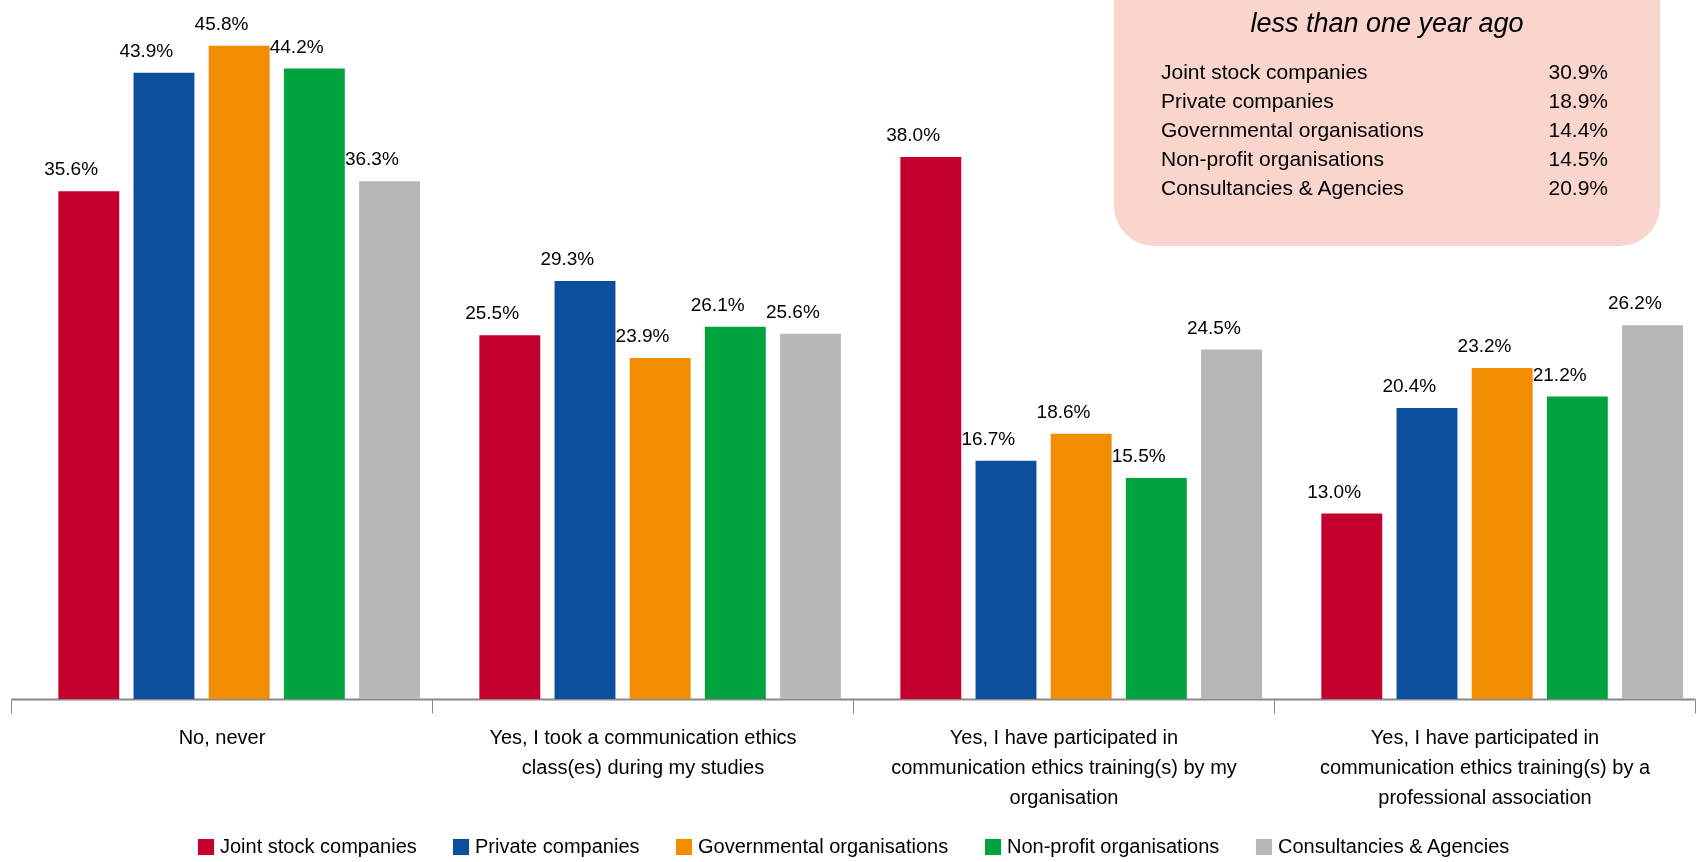 The width and height of the screenshot is (1696, 862). I want to click on data-label: 23.9%, so click(642, 336).